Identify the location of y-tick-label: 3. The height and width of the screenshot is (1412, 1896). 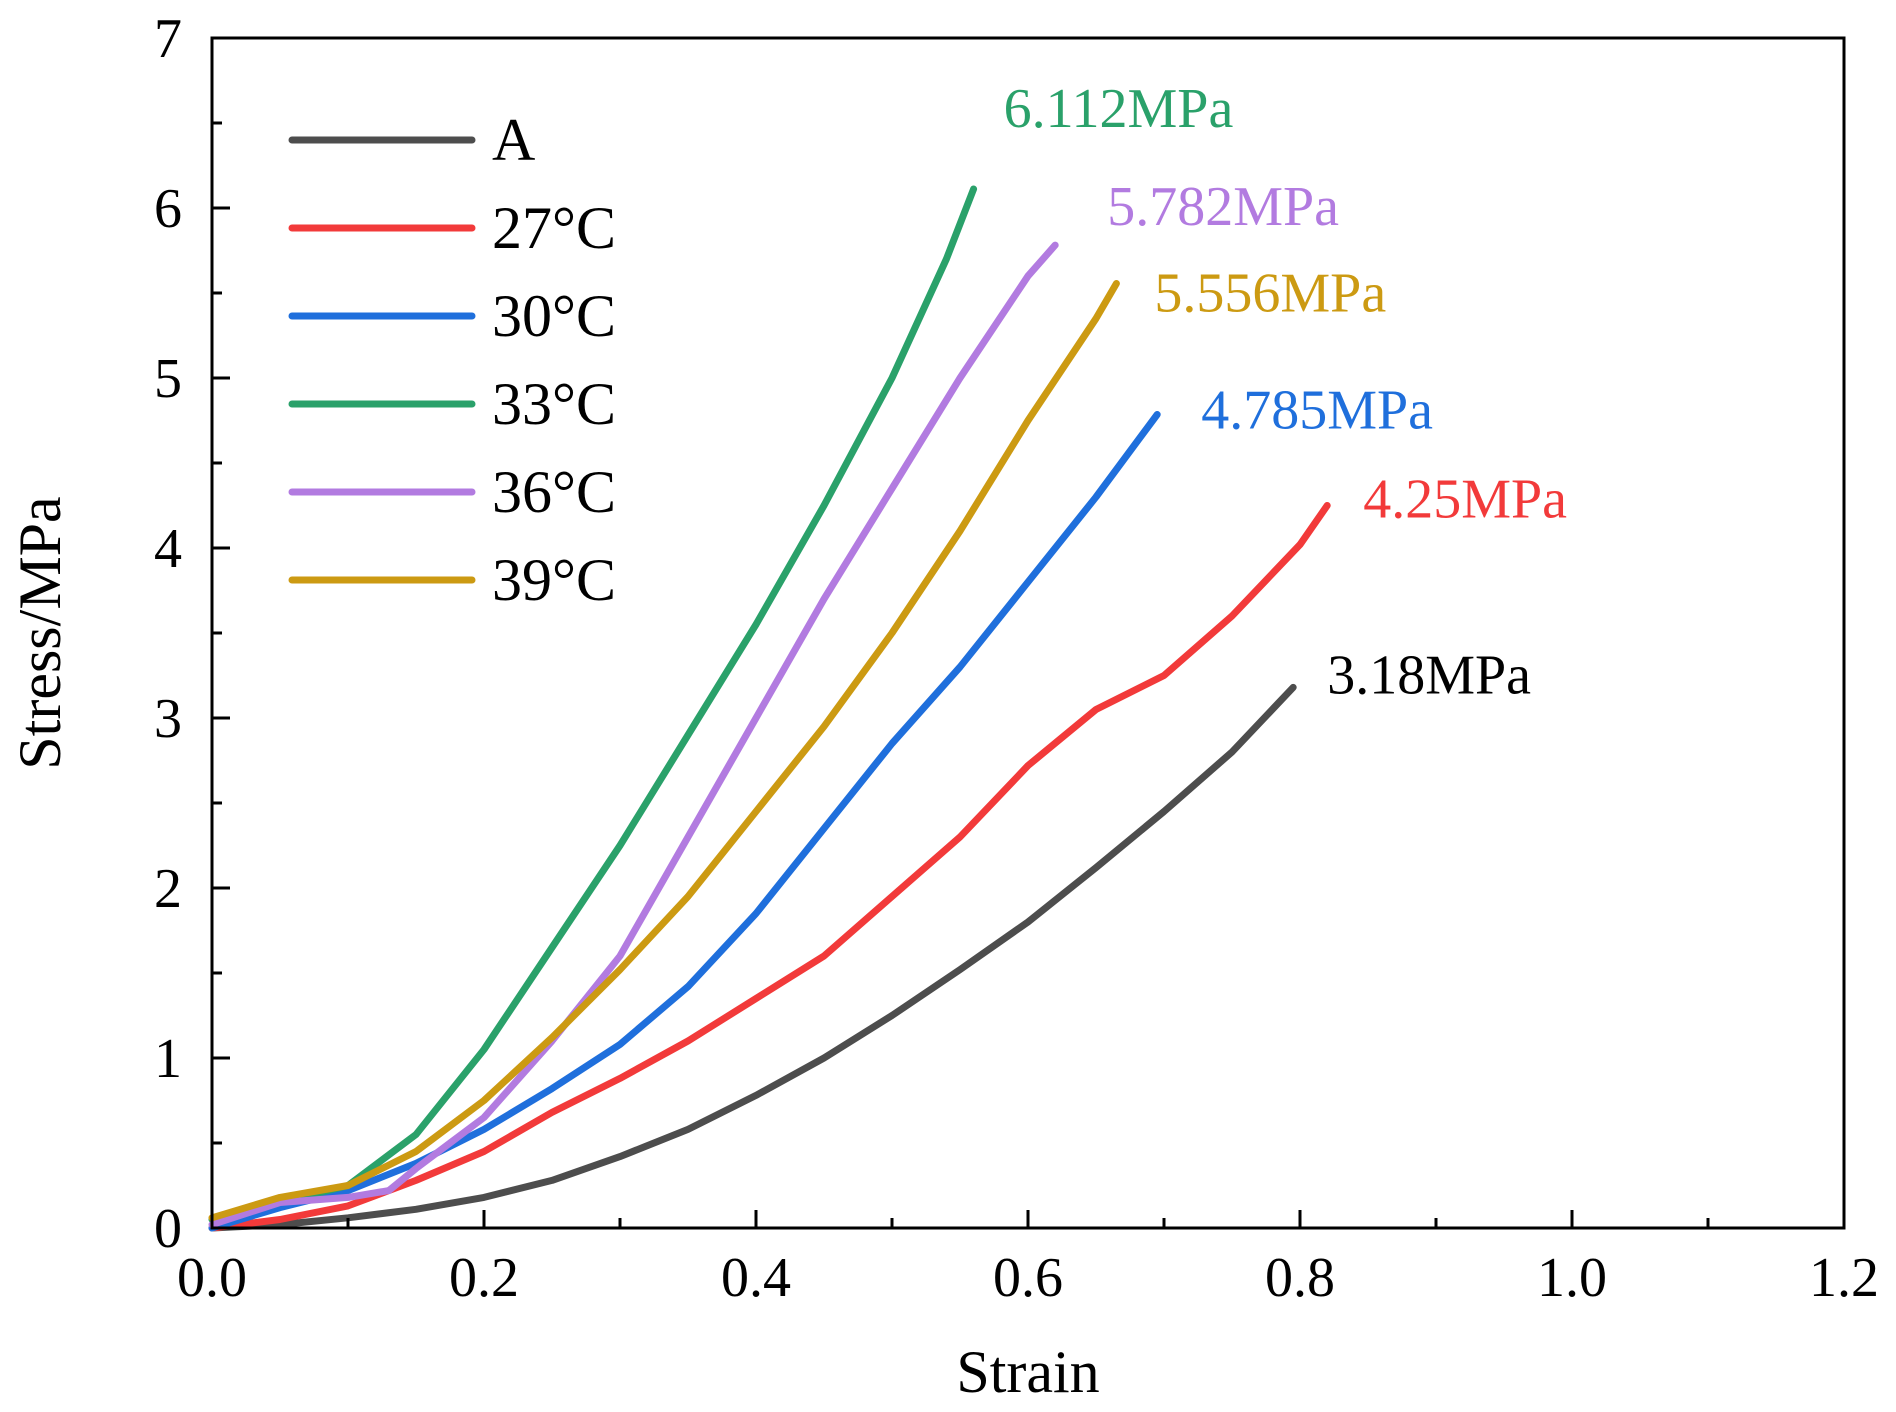
(168, 719).